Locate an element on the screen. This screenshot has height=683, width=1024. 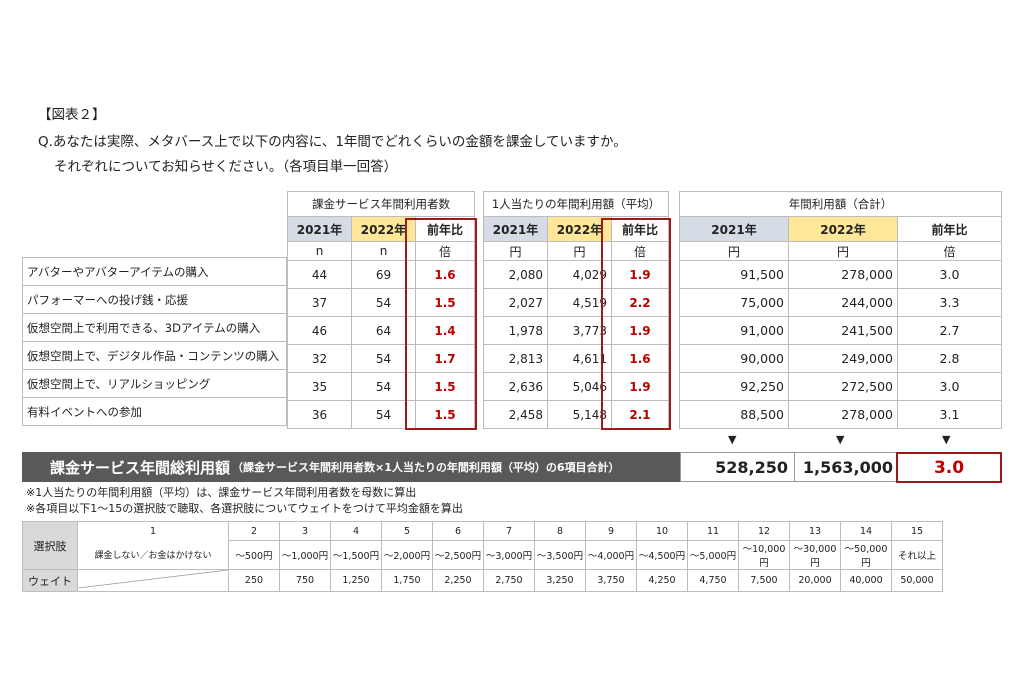
per-person-2021-value: 2,080 is located at coordinates (515, 274).